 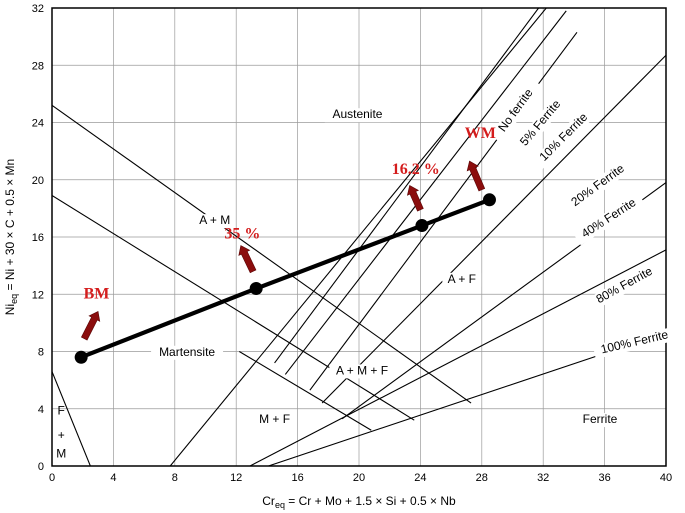 What do you see at coordinates (236, 478) in the screenshot?
I see `x-tick-label: 12` at bounding box center [236, 478].